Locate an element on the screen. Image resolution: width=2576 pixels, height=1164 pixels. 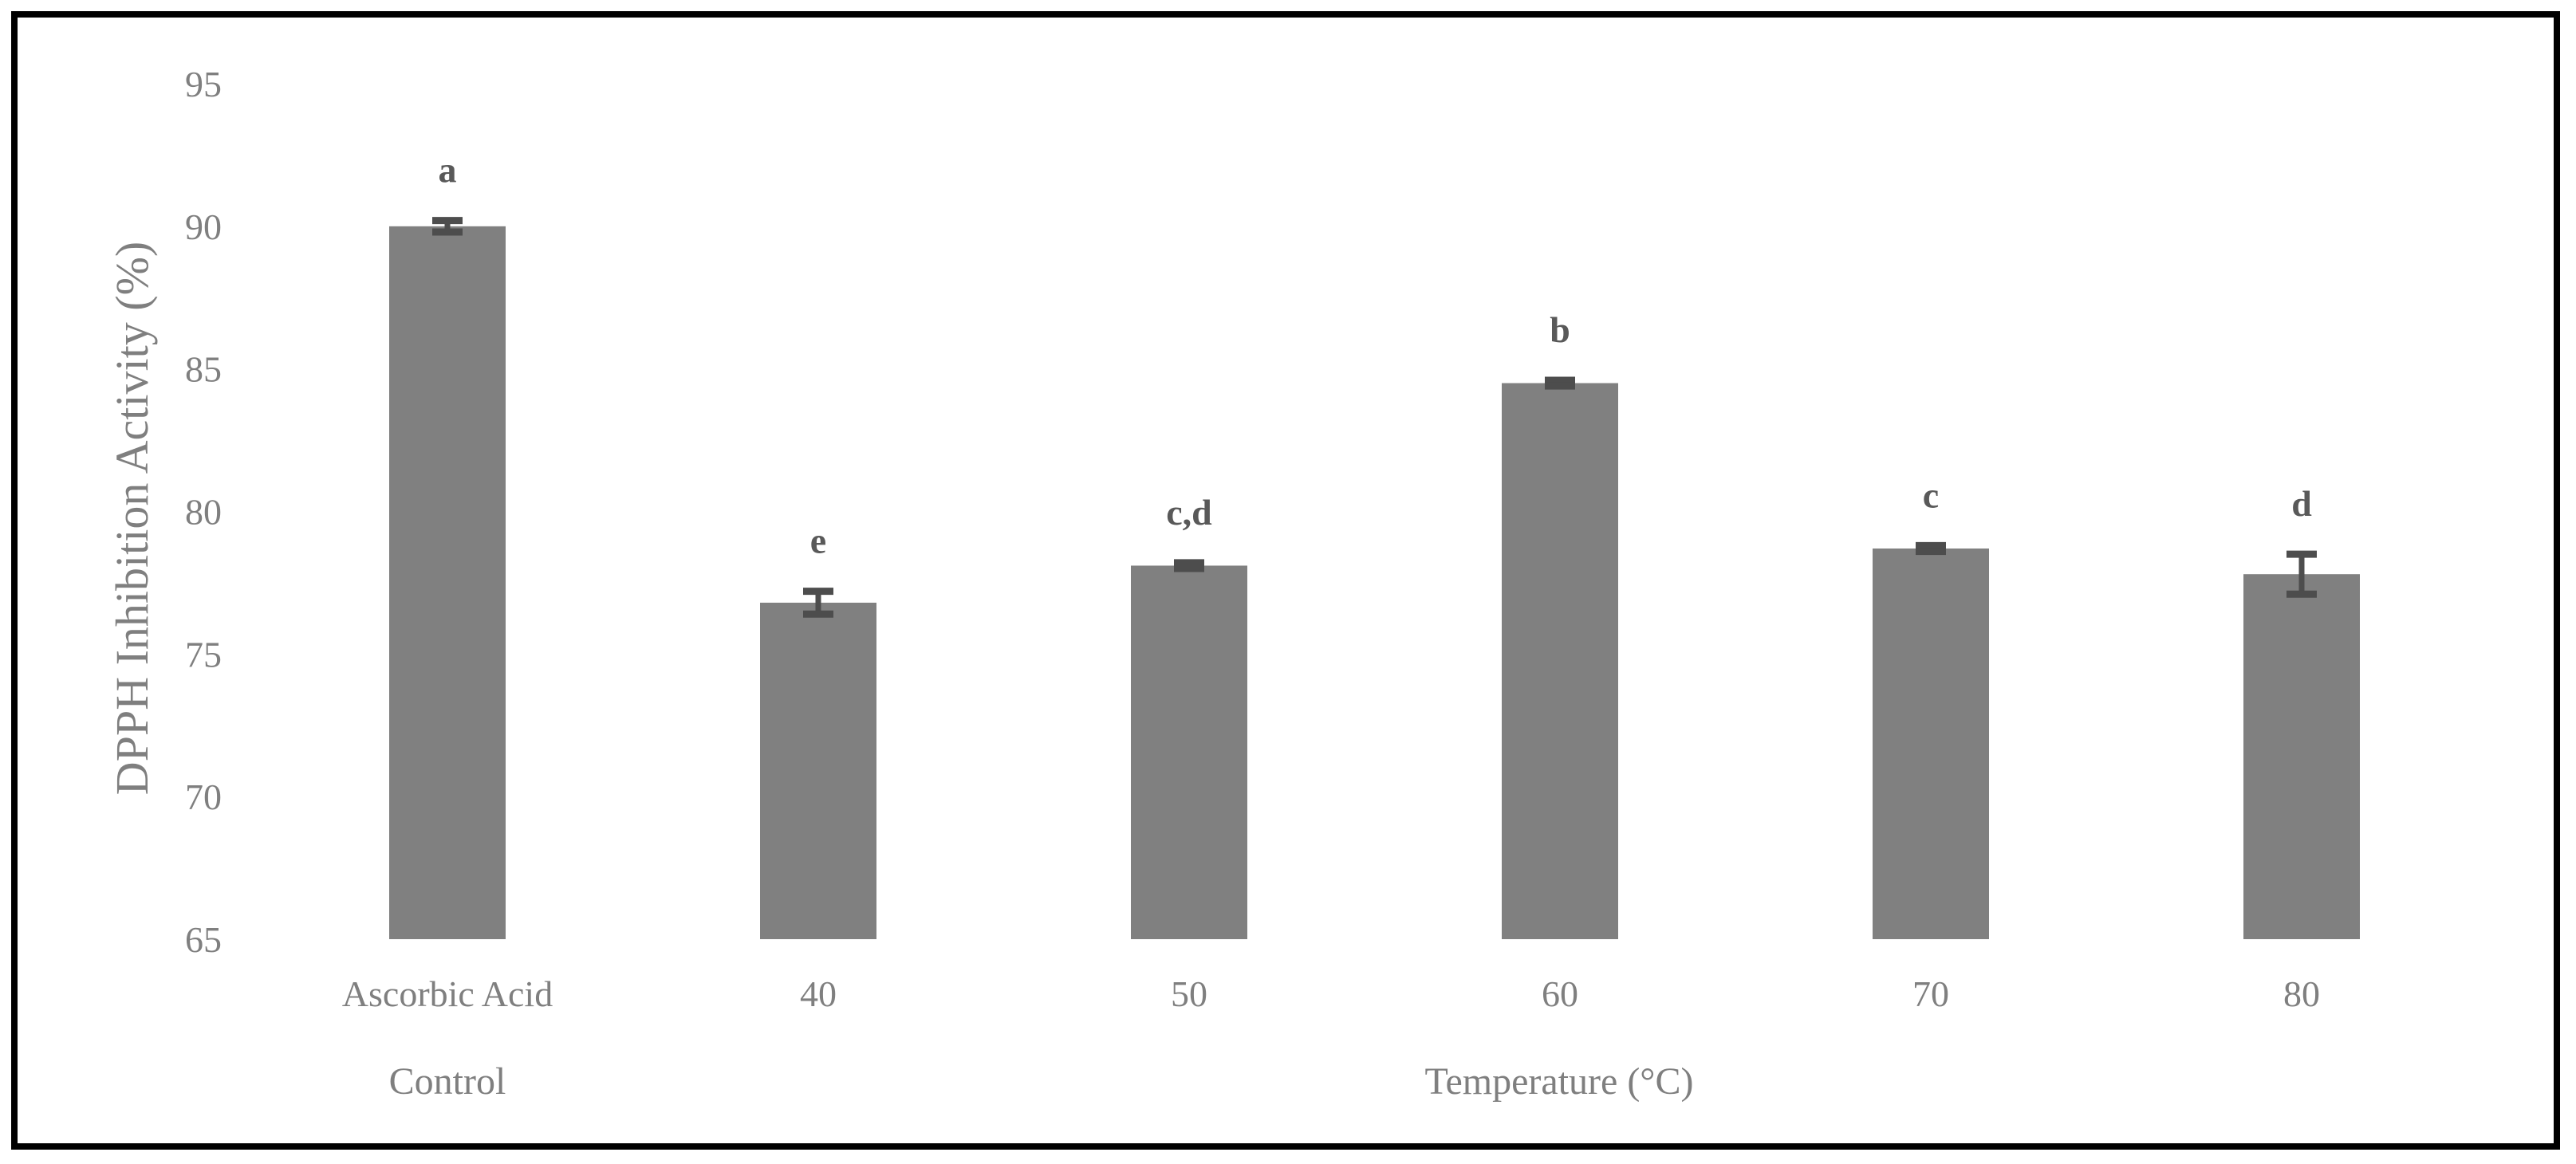
significance-label: d is located at coordinates (2301, 503).